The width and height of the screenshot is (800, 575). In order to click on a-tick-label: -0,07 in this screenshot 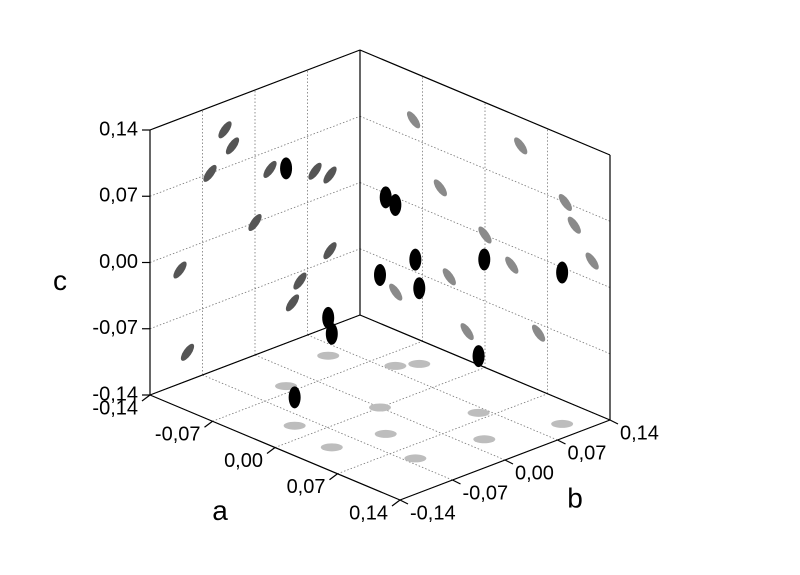, I will do `click(178, 435)`.